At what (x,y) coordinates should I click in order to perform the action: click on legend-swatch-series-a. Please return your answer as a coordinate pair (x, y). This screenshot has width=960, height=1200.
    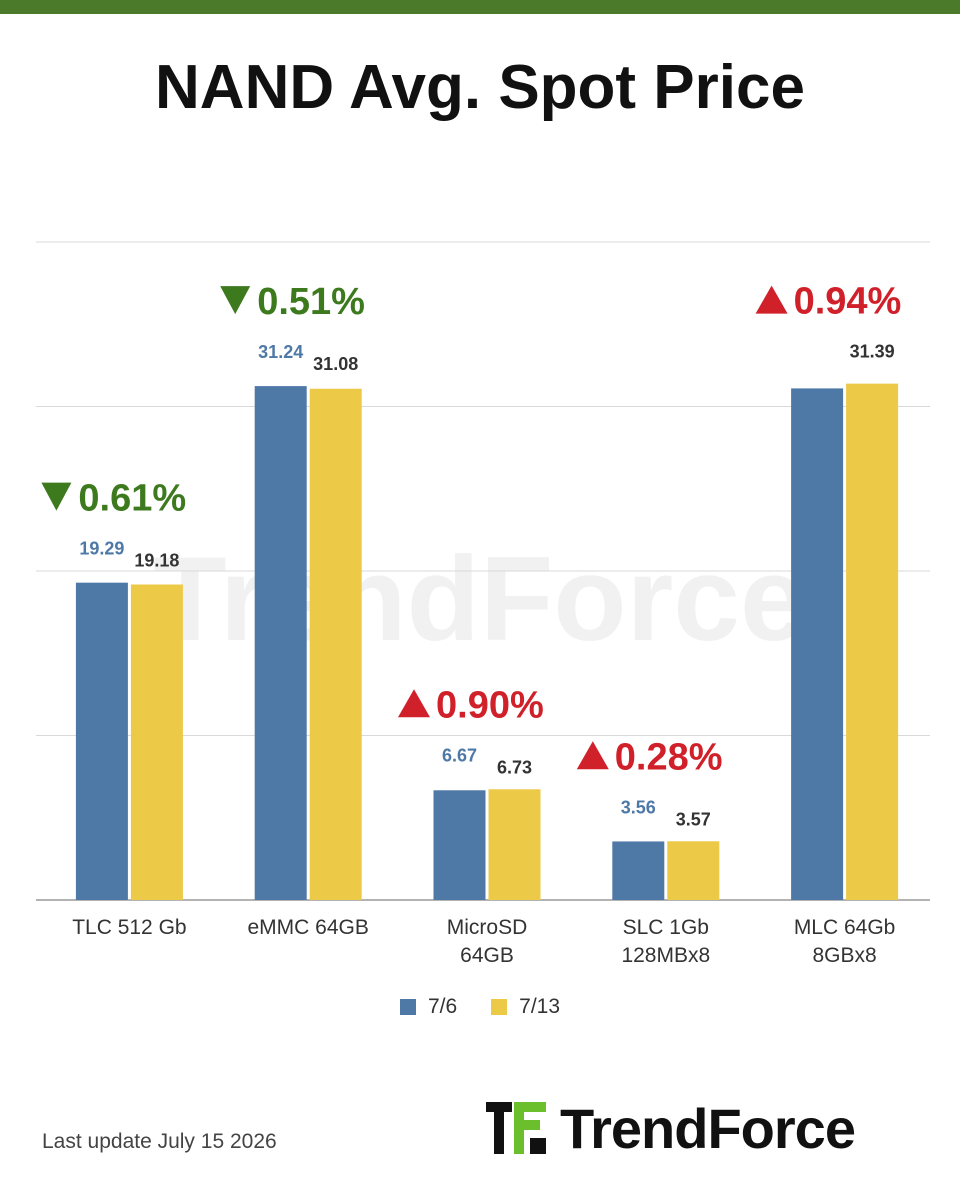
    Looking at the image, I should click on (407, 1007).